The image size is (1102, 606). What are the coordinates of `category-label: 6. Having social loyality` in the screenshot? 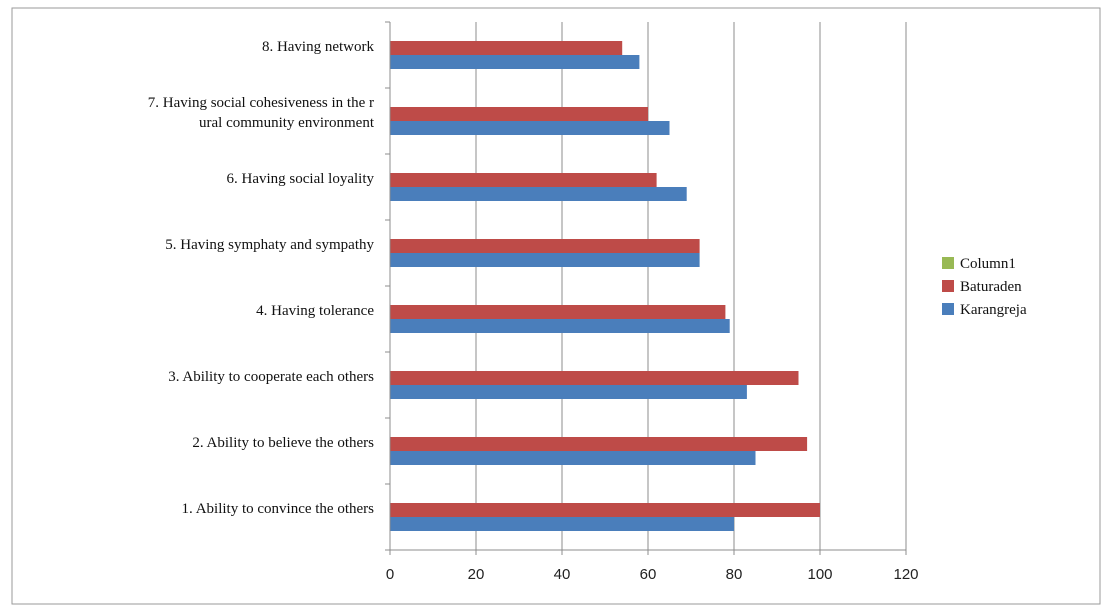 It's located at (301, 179).